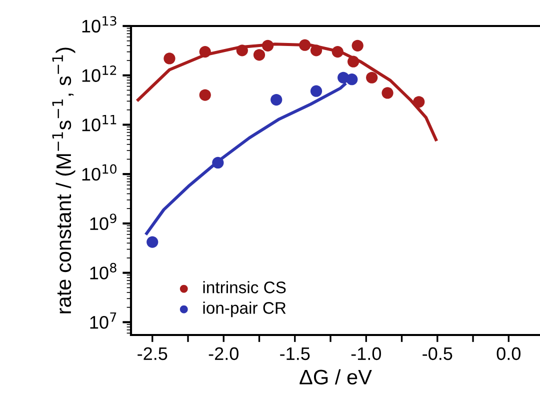  I want to click on y-axis-title: rate constant / (M$^{−1}$s$^{−1}$, s$^{−1}$), so click(64, 181).